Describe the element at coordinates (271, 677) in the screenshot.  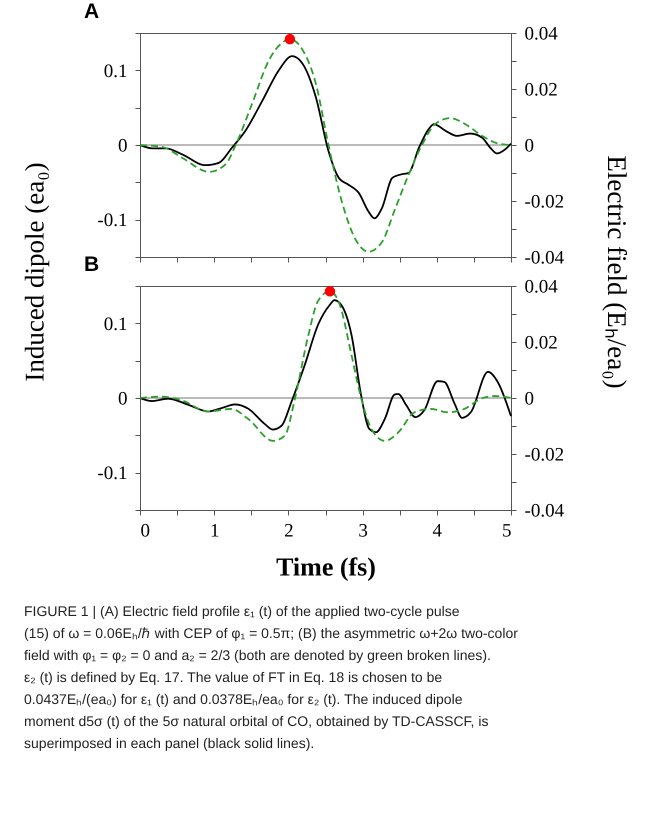
I see `caption: FIGURE 1 | (A) Electric field profile ε₁ (t) of the applied two-cycle pulse (15) of ω = 0.06Eₕ/ℏ with CEP of φ₁ = 0.5π; (B) the asymmetric ω+2ω two-color field with φ₁ = φ₂ = 0 and a₂ = 2/3 (both are denoted by green broken lines). ε₂ (t) is defined by Eq. 17. The value of FT in Eq. 18 is chosen to be 0.0437Eₕ/(ea₀) for ε₁ (t) and 0.0378Eₕ/ea₀ for ε₂ (t). The induced dipole moment d5σ (t) of the 5σ natural orbital of CO, obtained by TD-CASSCF, is superimposed in each panel (black solid lines).` at that location.